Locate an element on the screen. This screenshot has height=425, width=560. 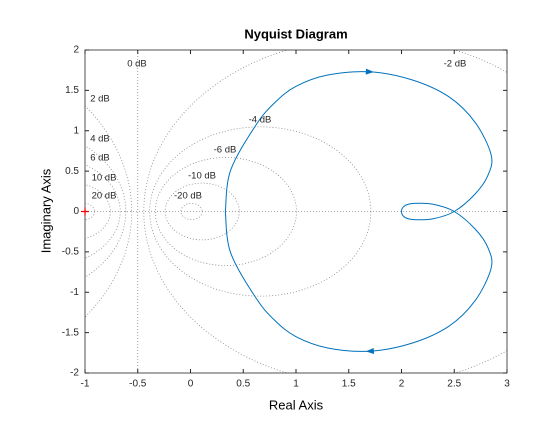
db-grid-label: 20 dB is located at coordinates (104, 196).